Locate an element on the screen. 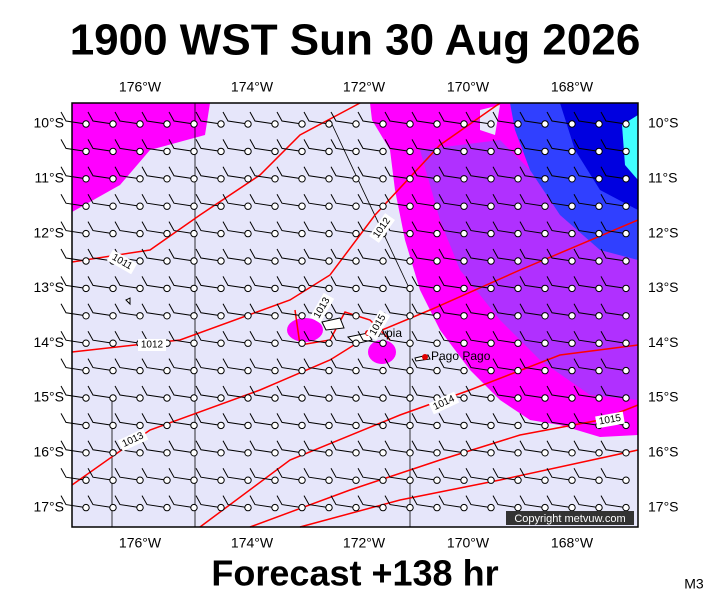 Image resolution: width=711 pixels, height=600 pixels. isobar-label-text: 1015 is located at coordinates (610, 420).